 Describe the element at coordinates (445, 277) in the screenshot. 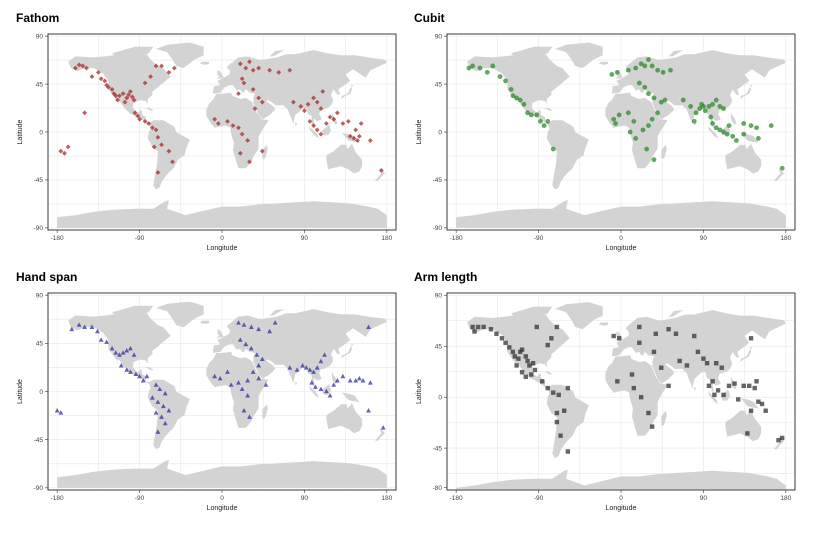

I see `panel-title: Arm length` at that location.